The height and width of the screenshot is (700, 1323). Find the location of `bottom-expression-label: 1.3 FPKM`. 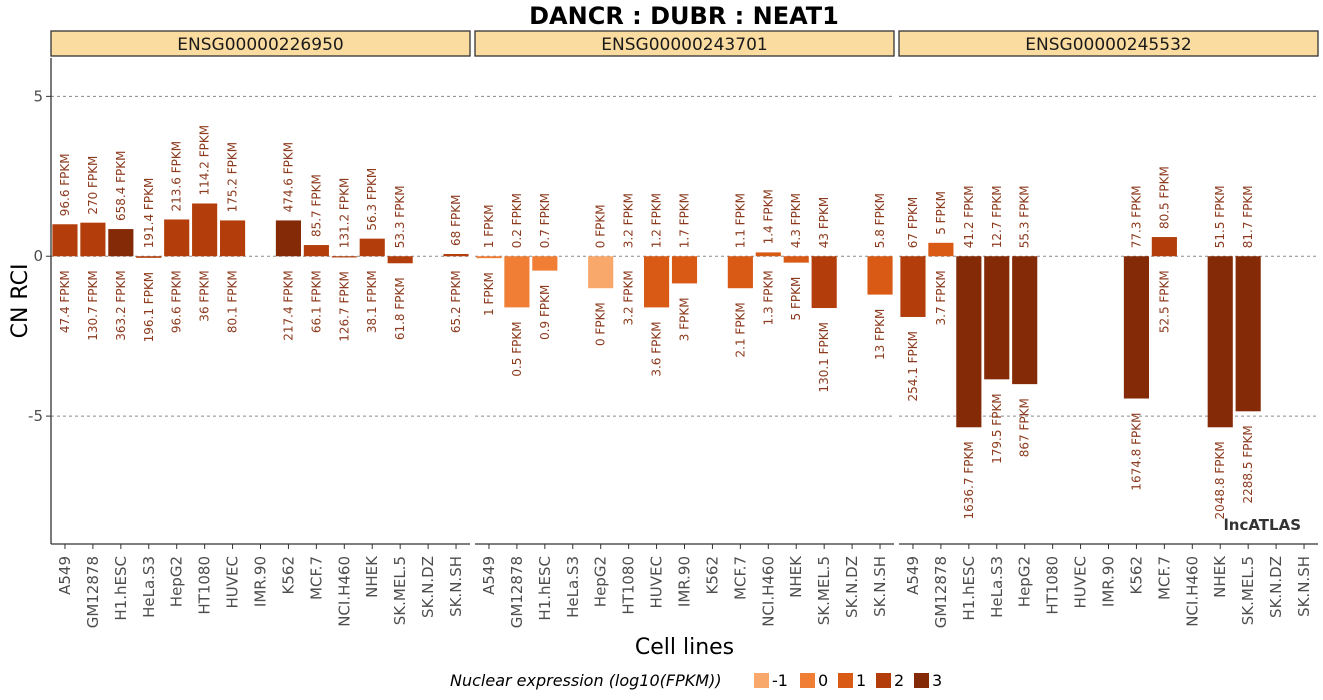

bottom-expression-label: 1.3 FPKM is located at coordinates (768, 297).